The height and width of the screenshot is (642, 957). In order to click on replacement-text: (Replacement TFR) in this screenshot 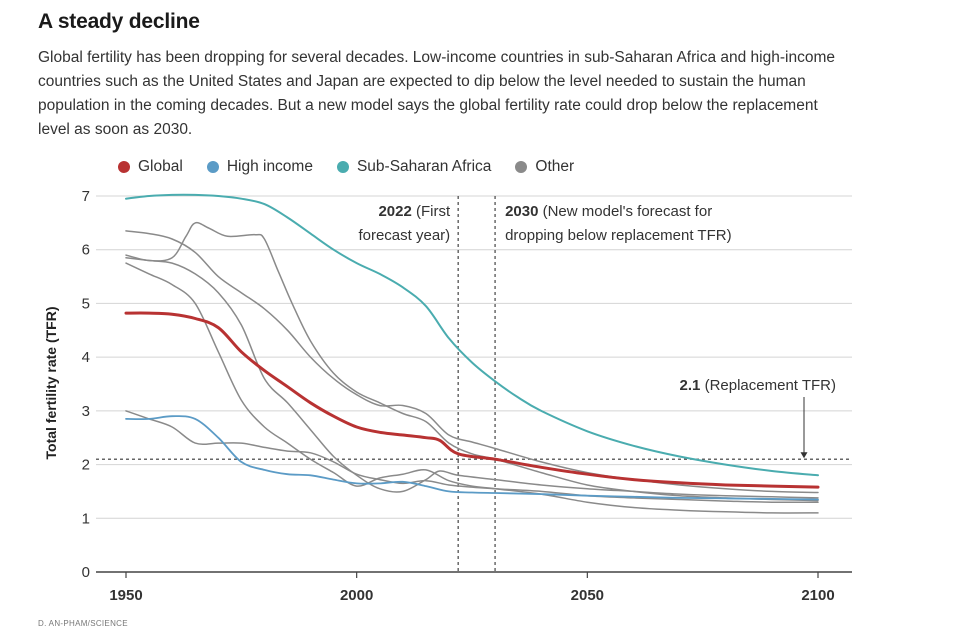, I will do `click(768, 385)`.